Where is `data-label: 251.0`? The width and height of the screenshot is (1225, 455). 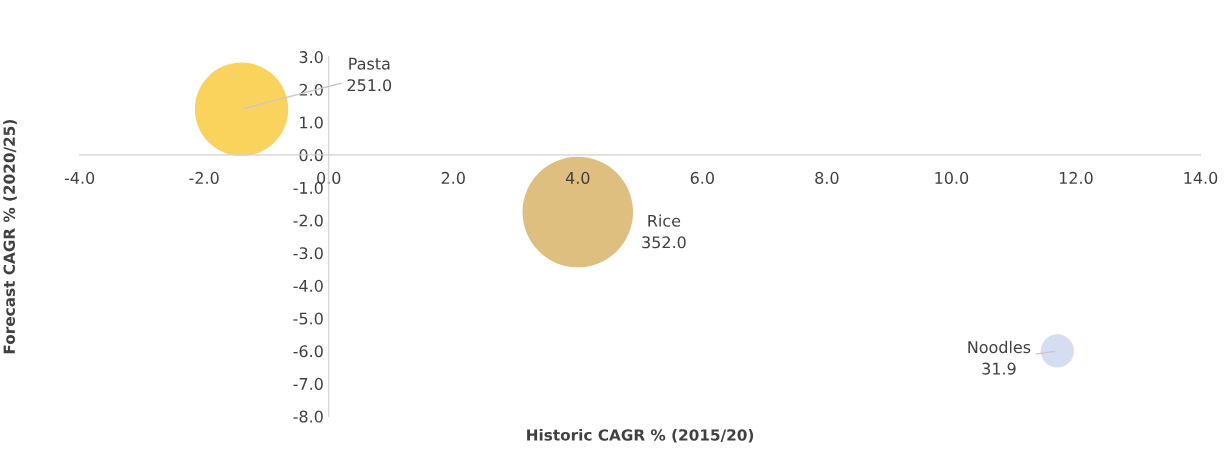
data-label: 251.0 is located at coordinates (369, 85).